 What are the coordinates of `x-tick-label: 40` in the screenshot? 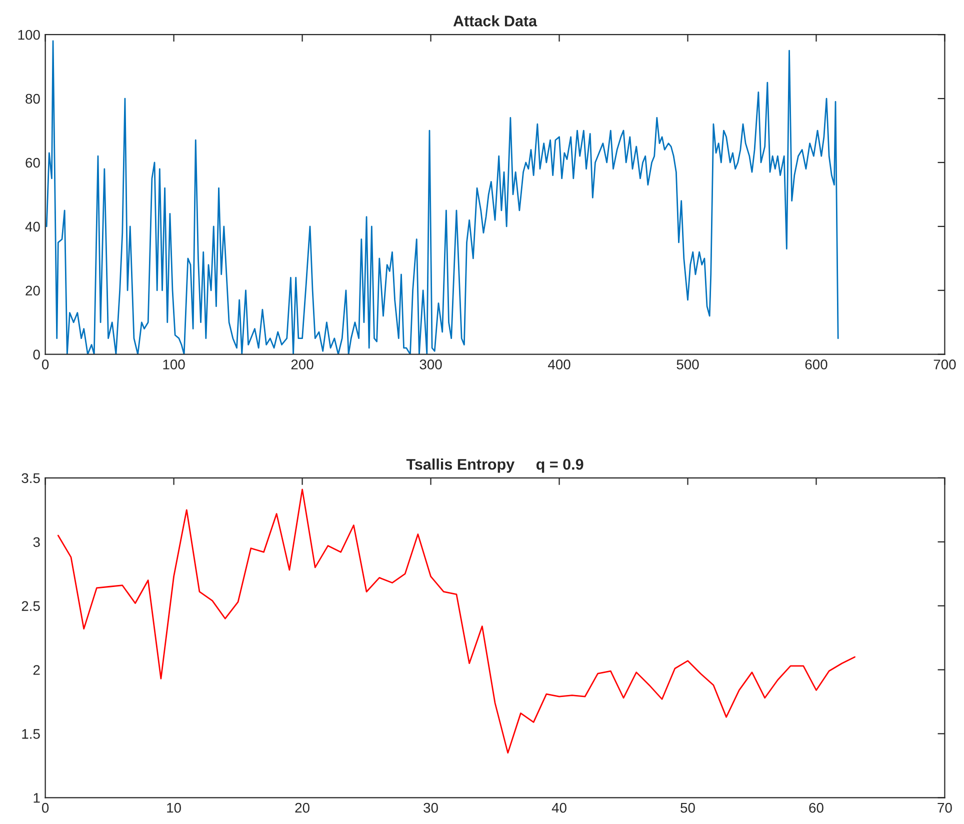 It's located at (559, 807).